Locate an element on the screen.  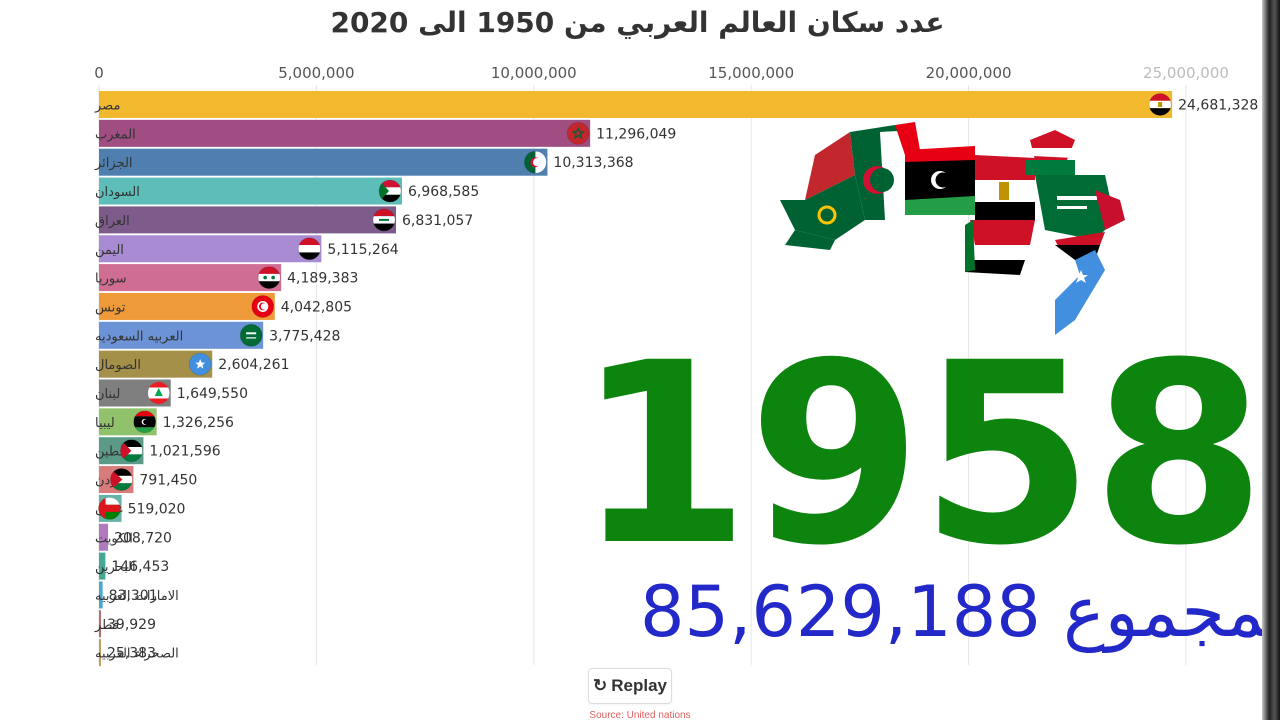
value-label: 6,831,057 is located at coordinates (437, 221).